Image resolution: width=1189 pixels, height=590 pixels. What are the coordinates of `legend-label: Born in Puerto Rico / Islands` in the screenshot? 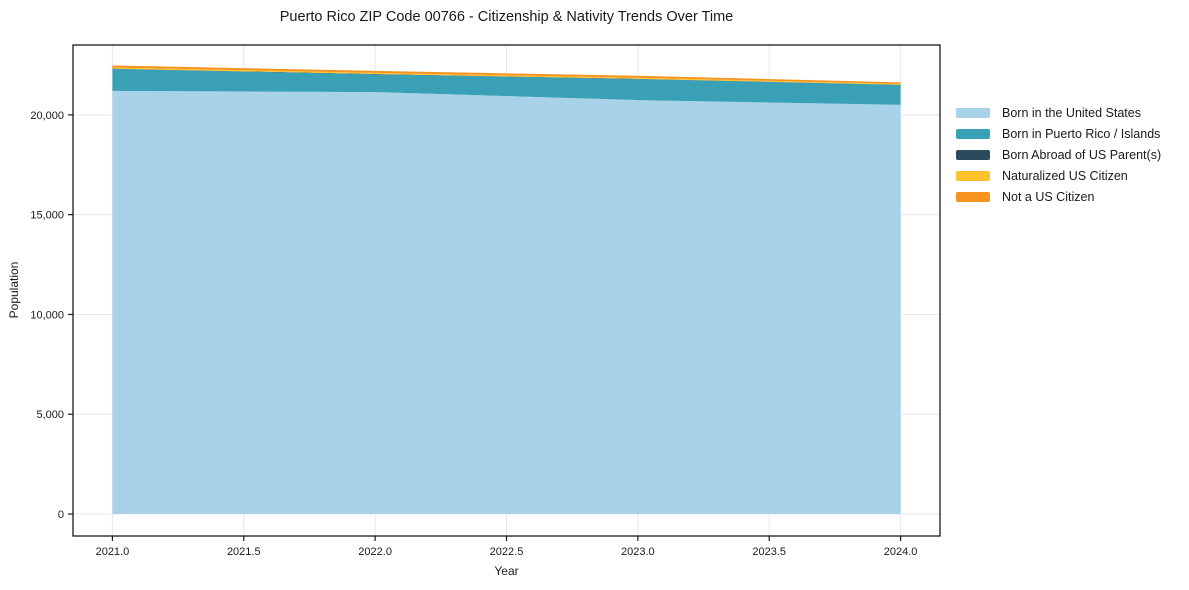 It's located at (1081, 134).